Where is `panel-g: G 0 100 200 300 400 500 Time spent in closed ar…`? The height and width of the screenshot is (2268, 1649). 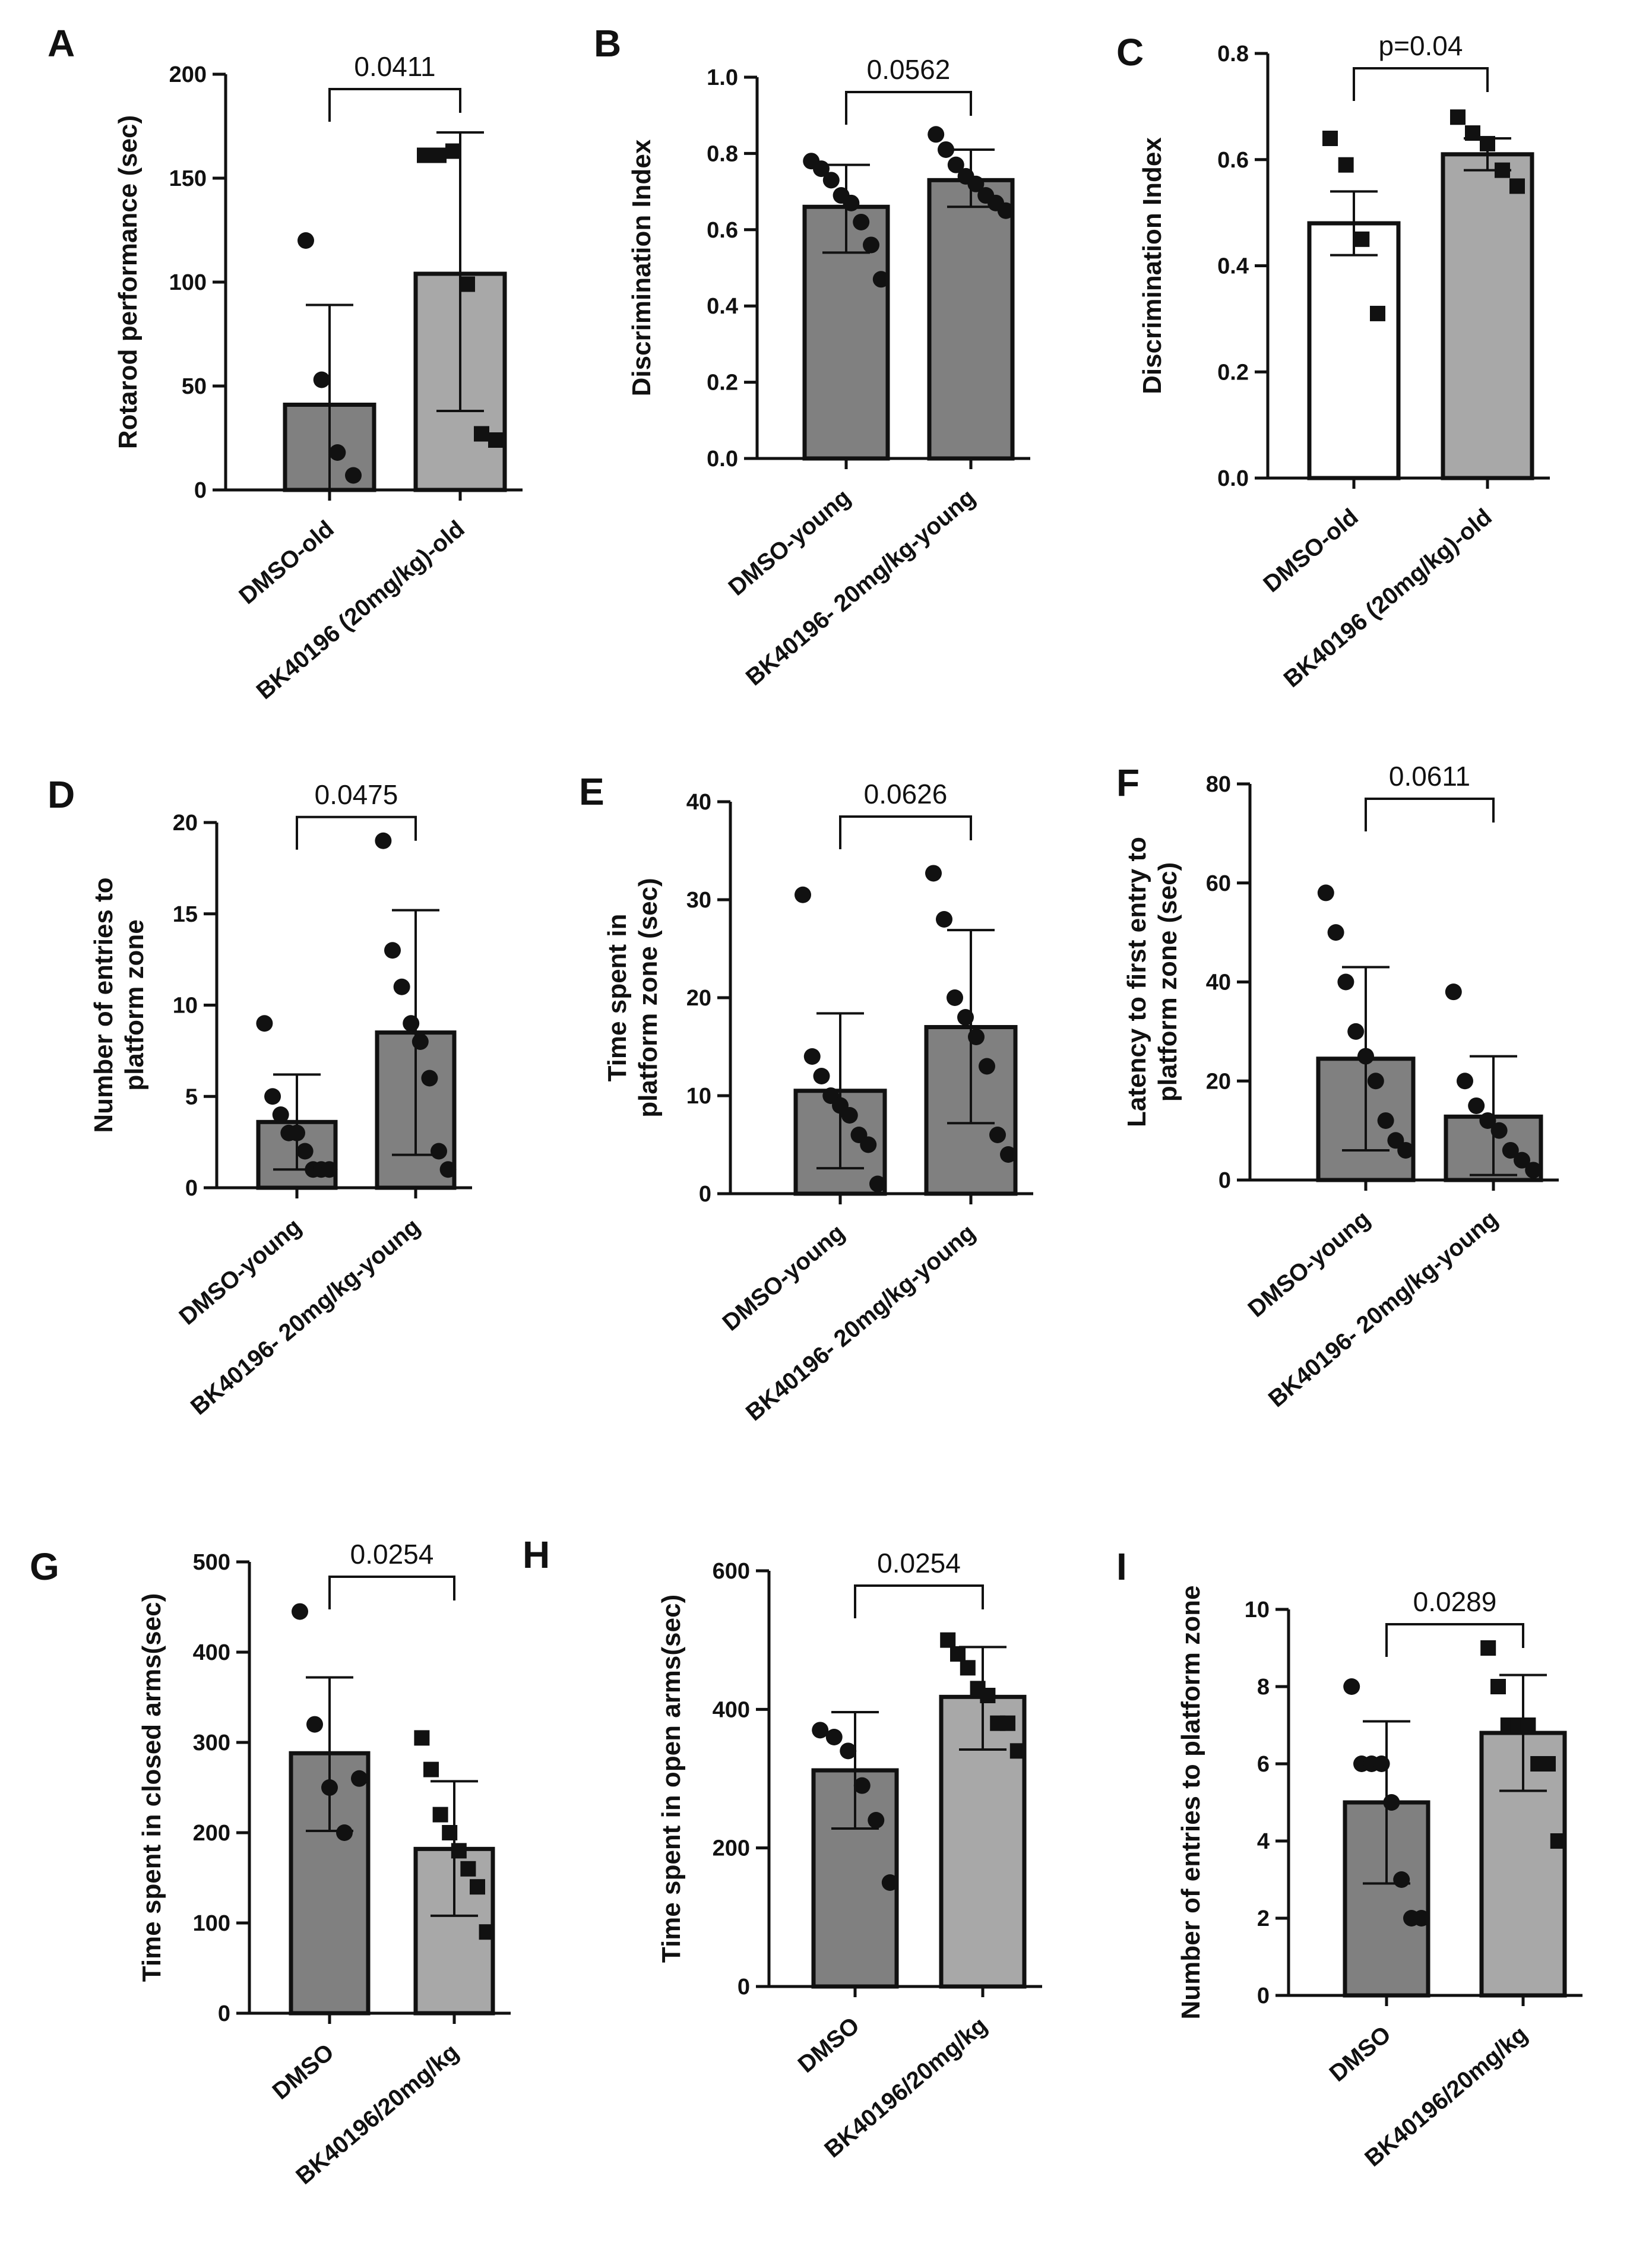 panel-g: G 0 100 200 300 400 500 Time spent in closed ar… is located at coordinates (270, 1864).